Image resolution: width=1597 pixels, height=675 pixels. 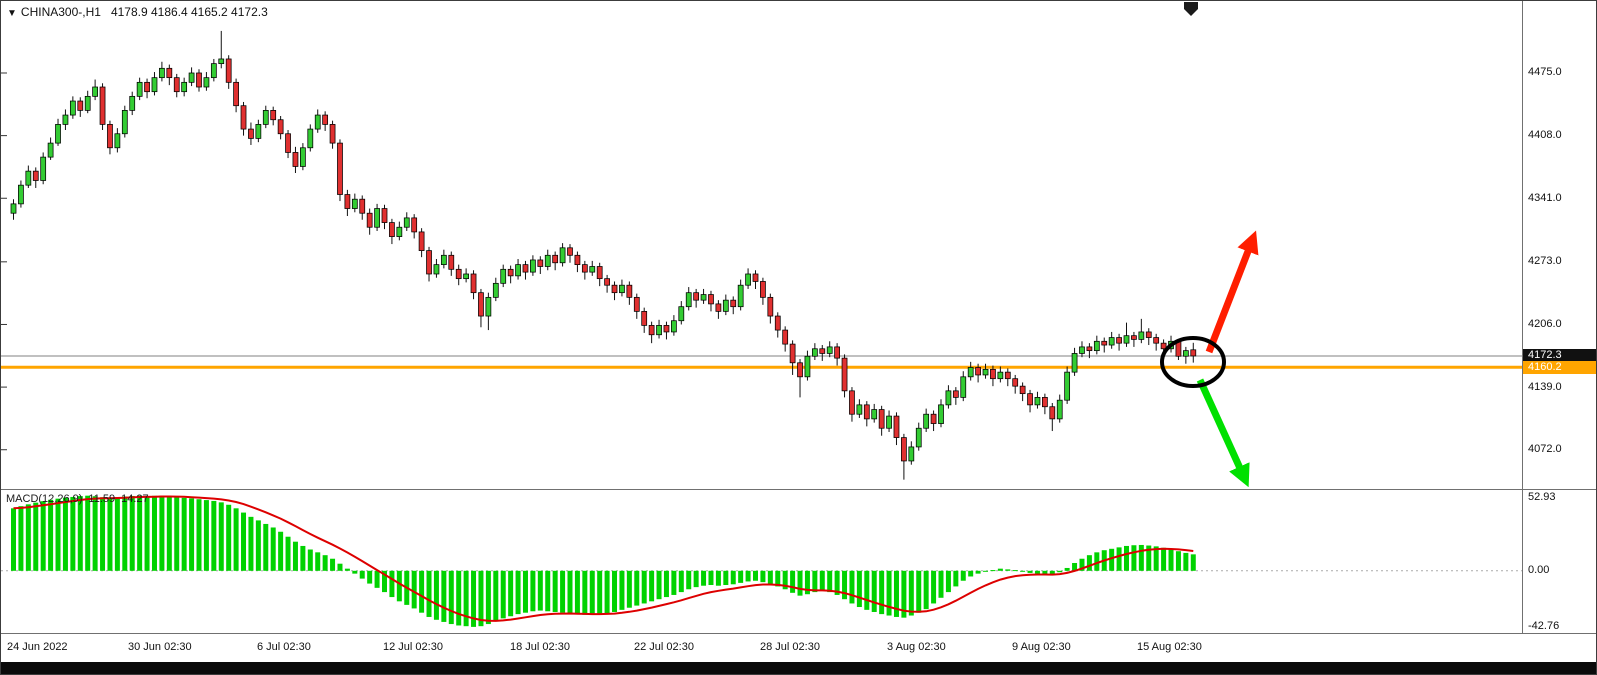 What do you see at coordinates (189, 12) in the screenshot?
I see `ohlc-values: 4178.9 4186.4 4165.2 4172.3` at bounding box center [189, 12].